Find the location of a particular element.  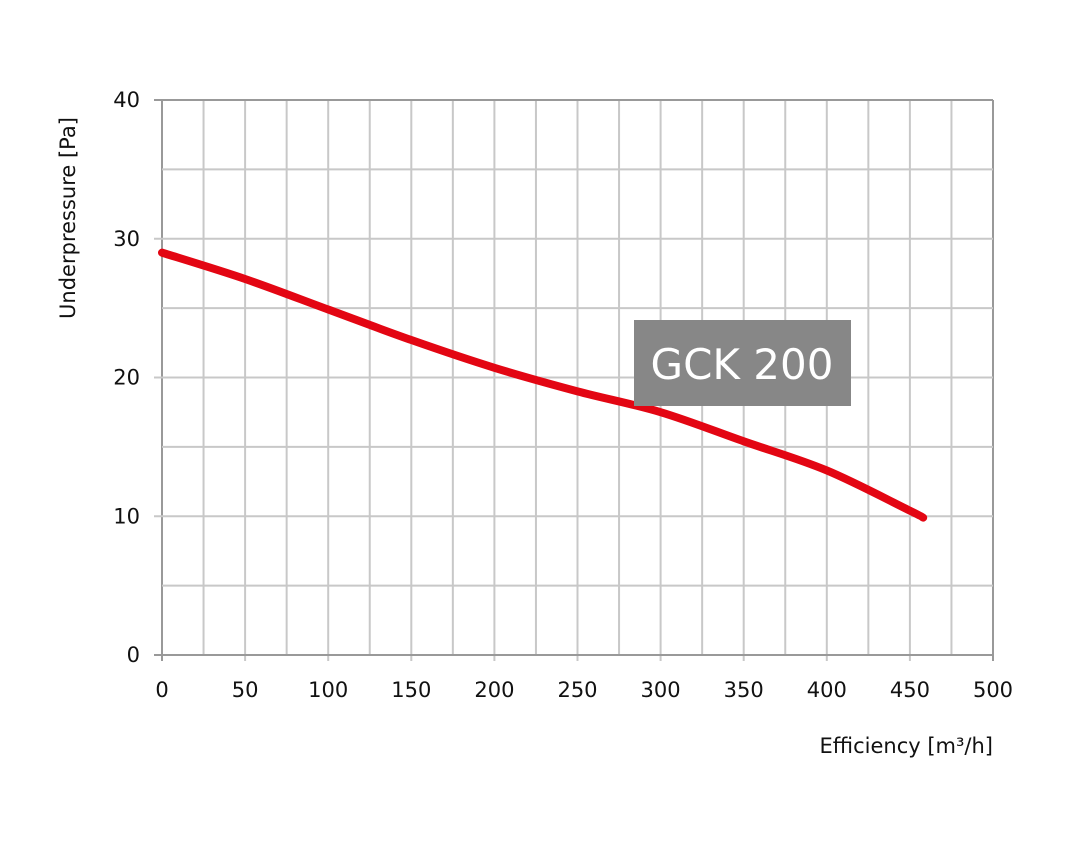

x-tick-label: 500 is located at coordinates (993, 690).